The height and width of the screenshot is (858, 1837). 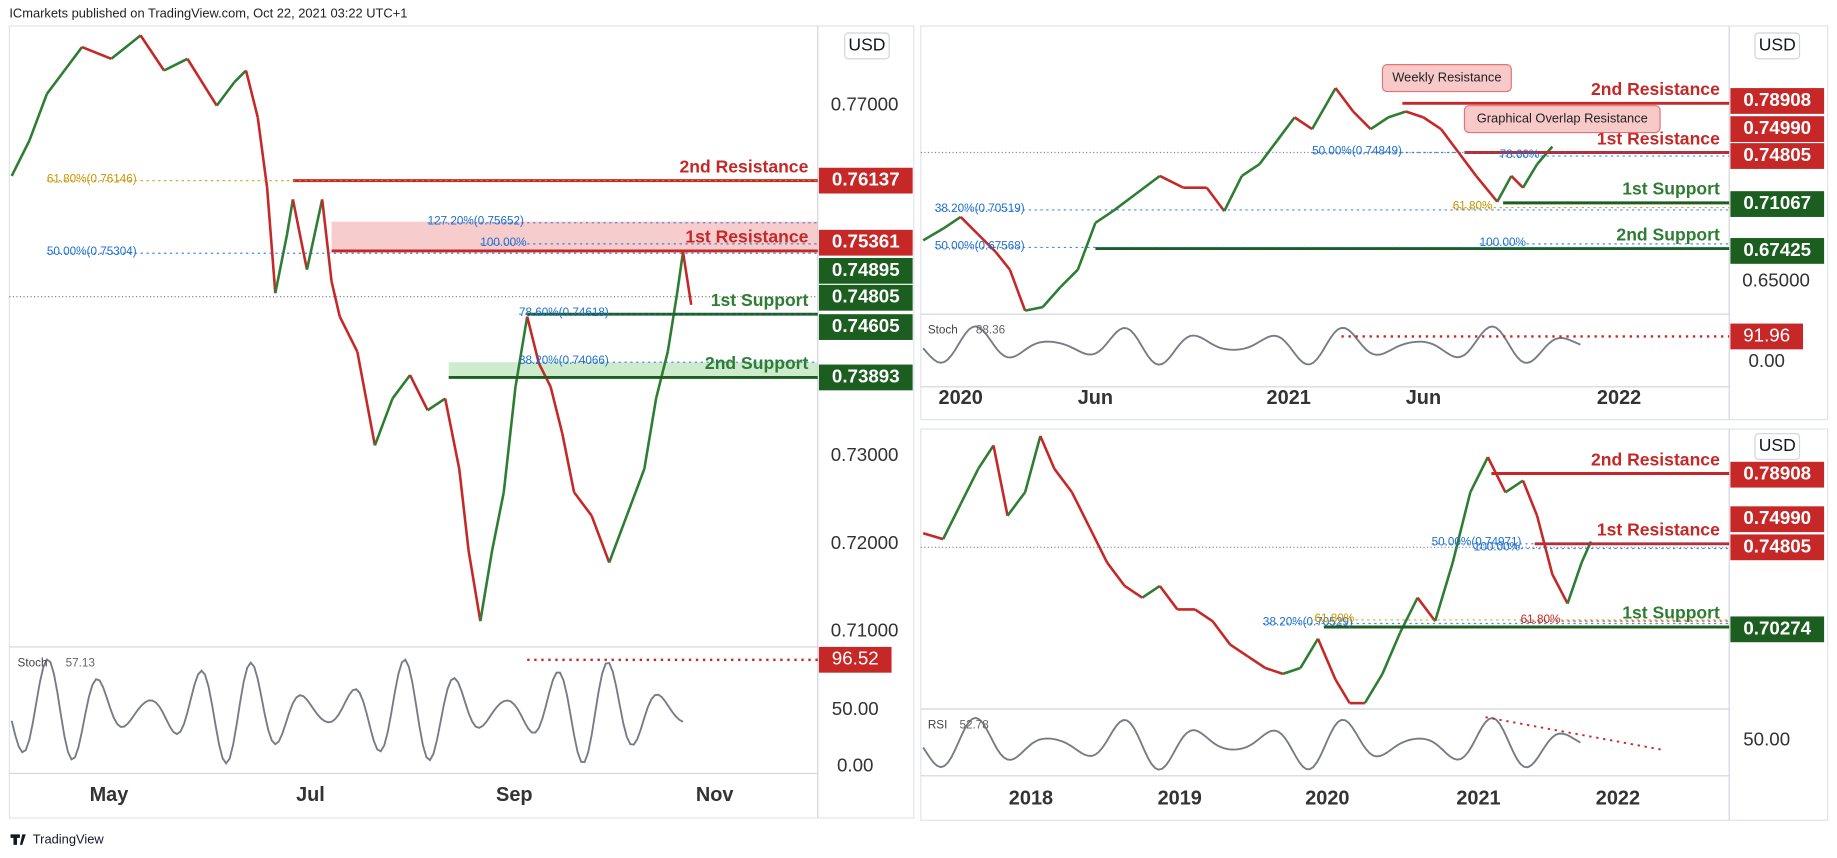 What do you see at coordinates (866, 179) in the screenshot?
I see `price-tag-text: 0.76137` at bounding box center [866, 179].